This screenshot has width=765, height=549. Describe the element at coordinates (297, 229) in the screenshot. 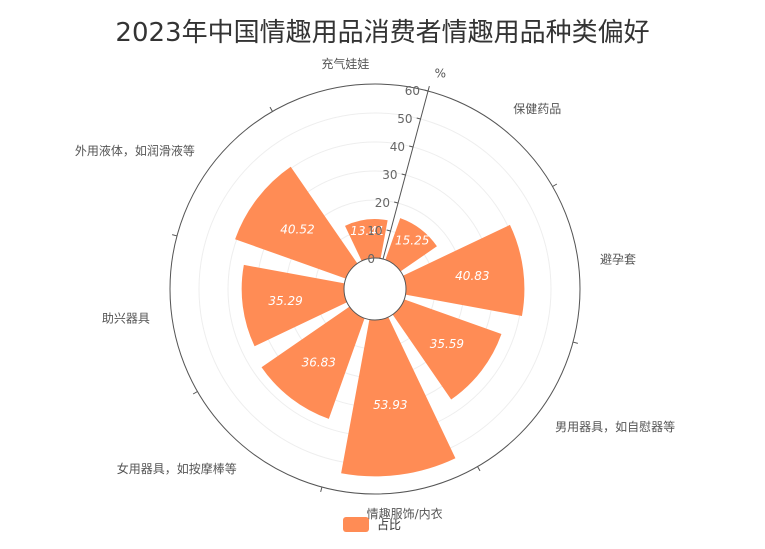

I see `value-label-6: 40.52` at that location.